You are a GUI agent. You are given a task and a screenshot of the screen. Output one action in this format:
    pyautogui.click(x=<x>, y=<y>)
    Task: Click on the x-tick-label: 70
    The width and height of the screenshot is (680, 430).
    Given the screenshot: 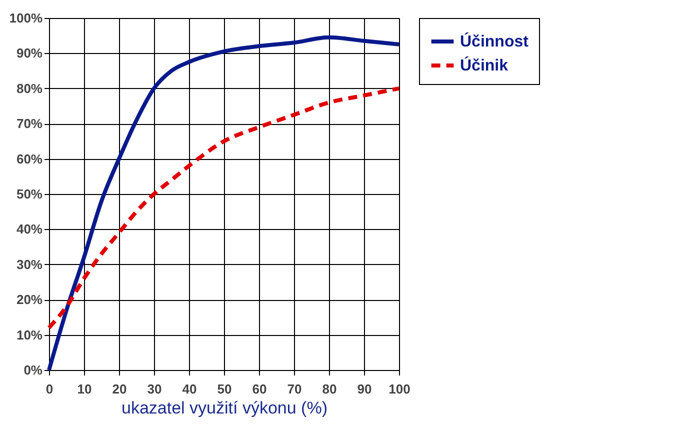 What is the action you would take?
    pyautogui.click(x=294, y=389)
    